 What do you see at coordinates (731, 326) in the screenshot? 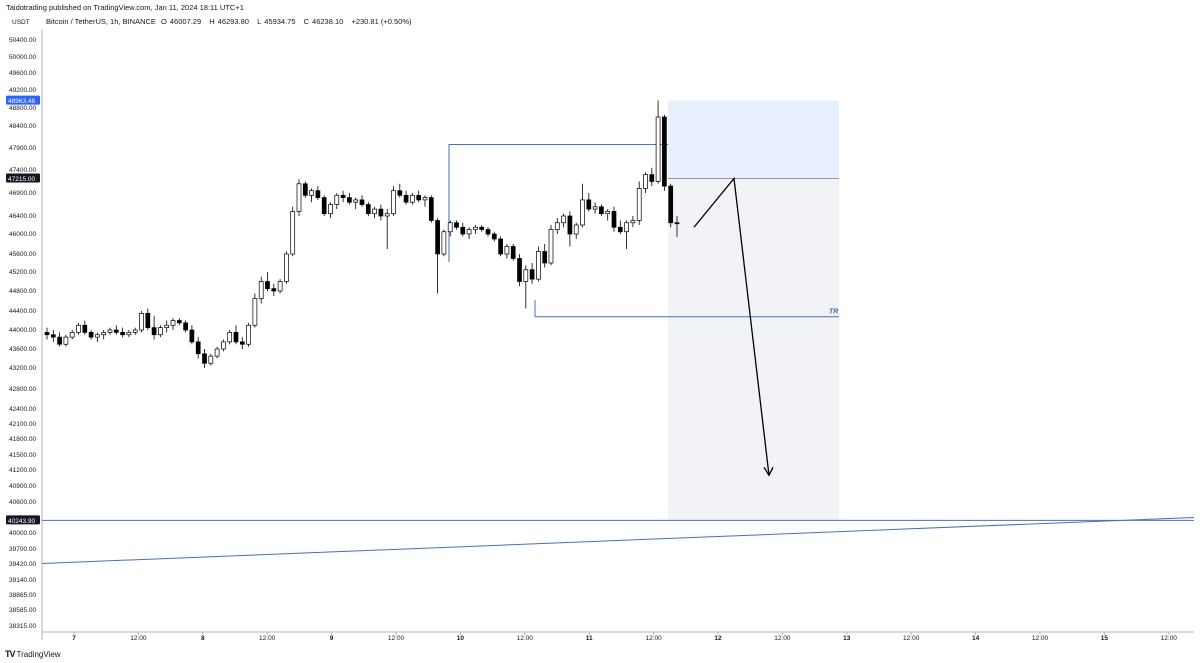
I see `projection-path` at bounding box center [731, 326].